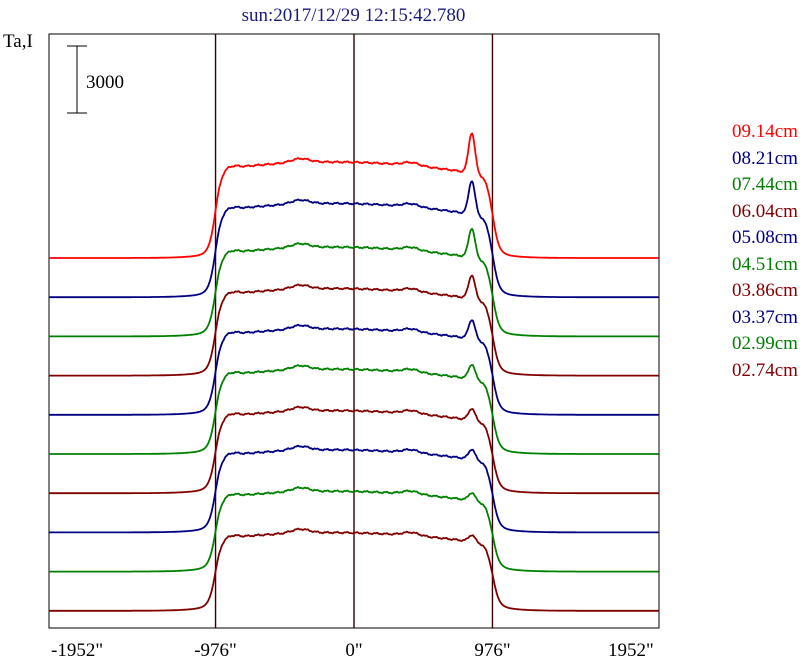  What do you see at coordinates (105, 82) in the screenshot?
I see `scale-bar-label: 3000` at bounding box center [105, 82].